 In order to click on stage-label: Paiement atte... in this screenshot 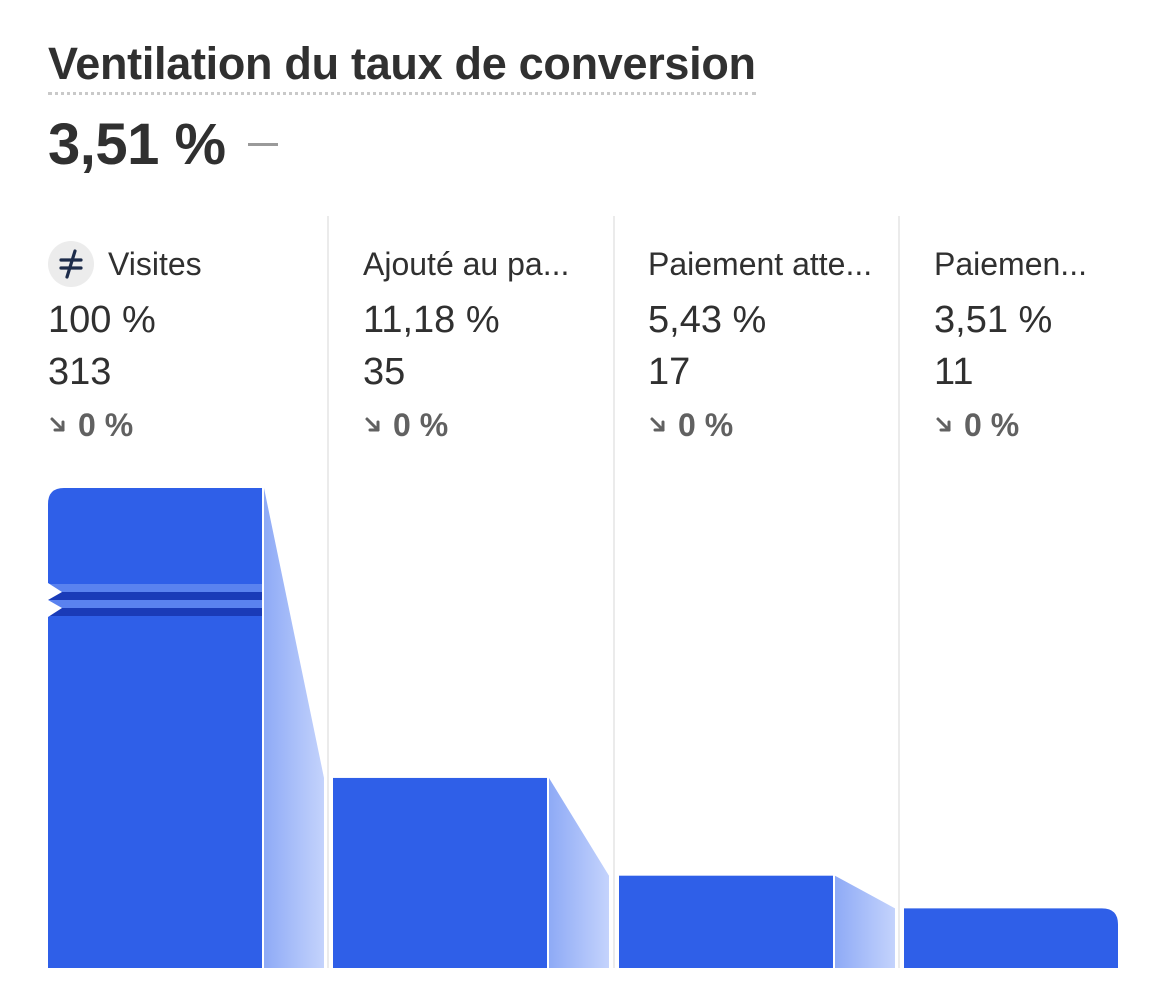, I will do `click(760, 263)`.